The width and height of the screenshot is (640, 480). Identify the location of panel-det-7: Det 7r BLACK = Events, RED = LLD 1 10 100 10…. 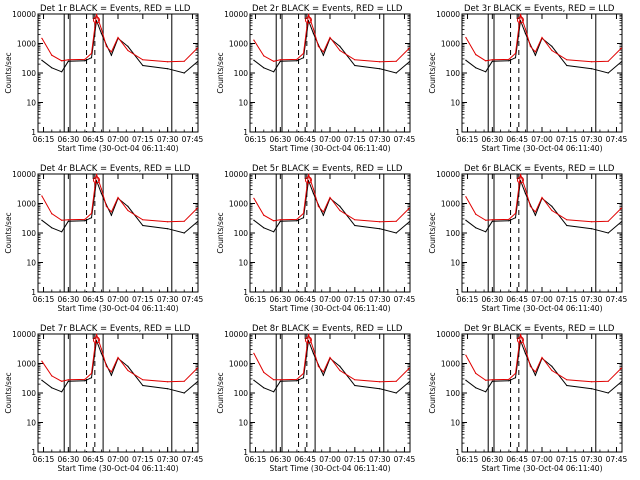
(104, 398).